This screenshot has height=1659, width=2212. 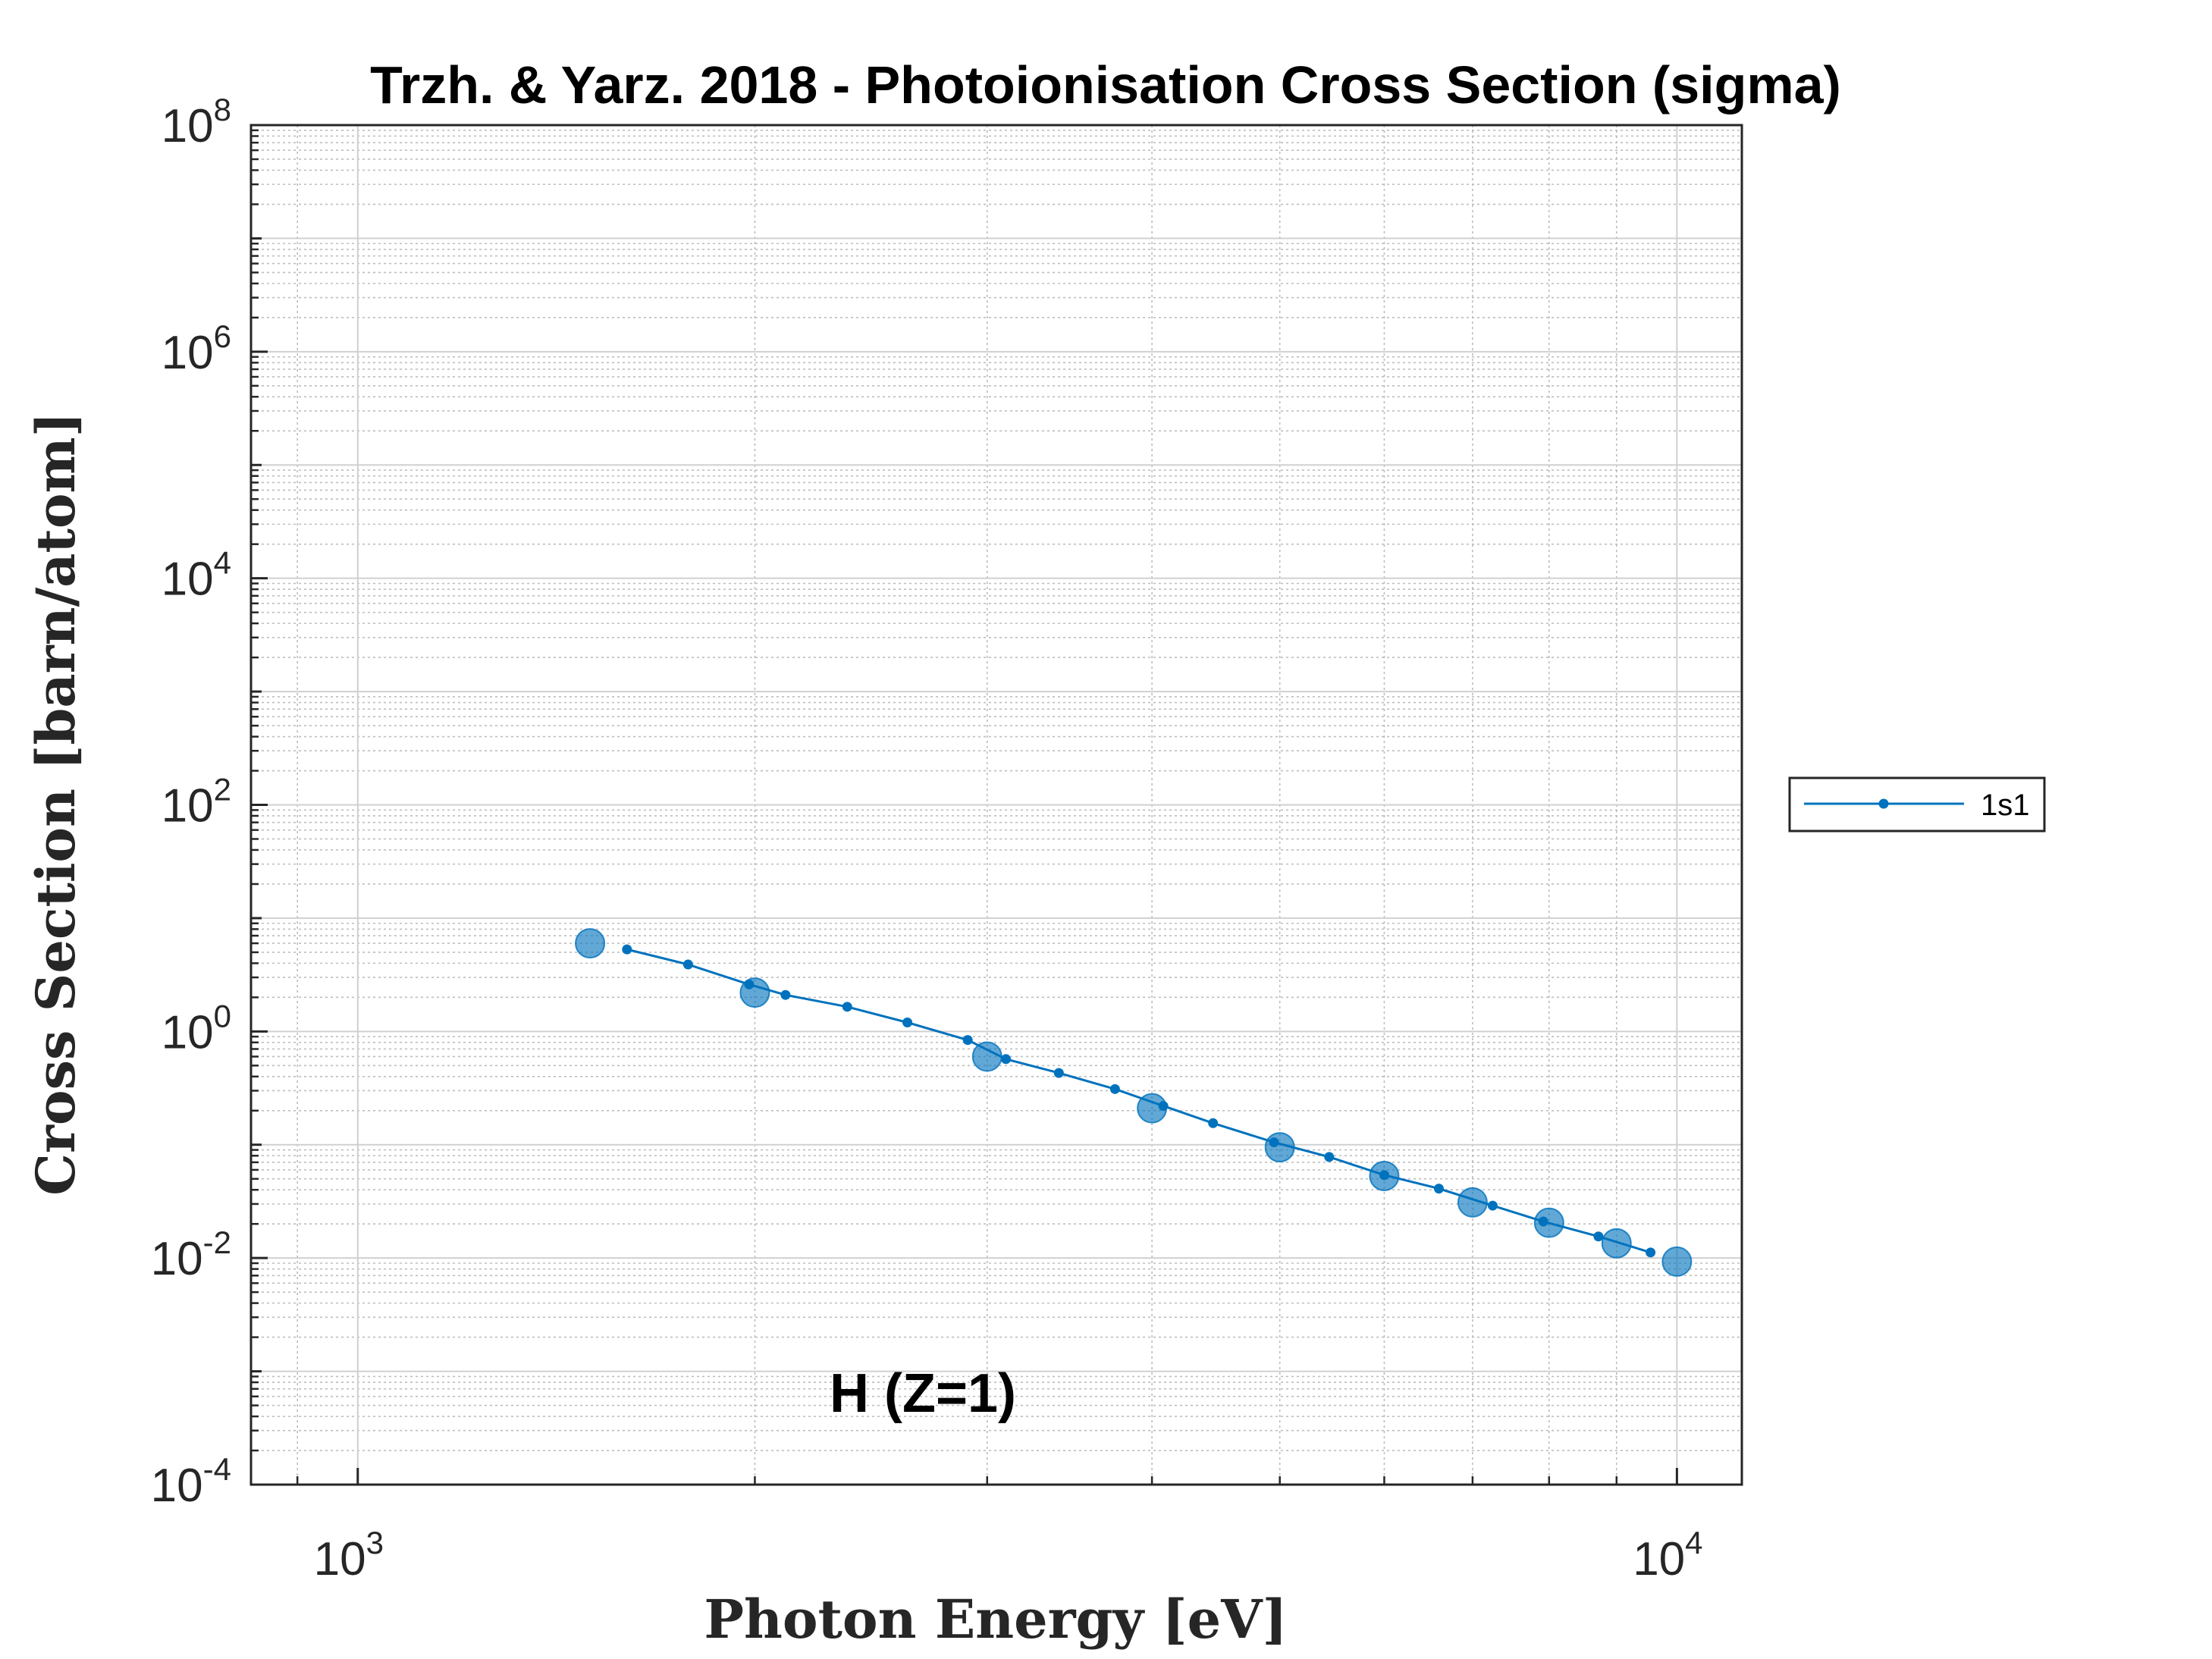 I want to click on y-axis-label: Cross Section [barn/atom], so click(x=55, y=803).